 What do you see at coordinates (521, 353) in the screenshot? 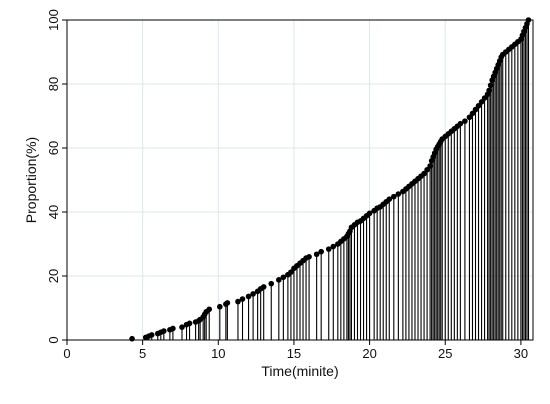
I see `x-tick-label: 30` at bounding box center [521, 353].